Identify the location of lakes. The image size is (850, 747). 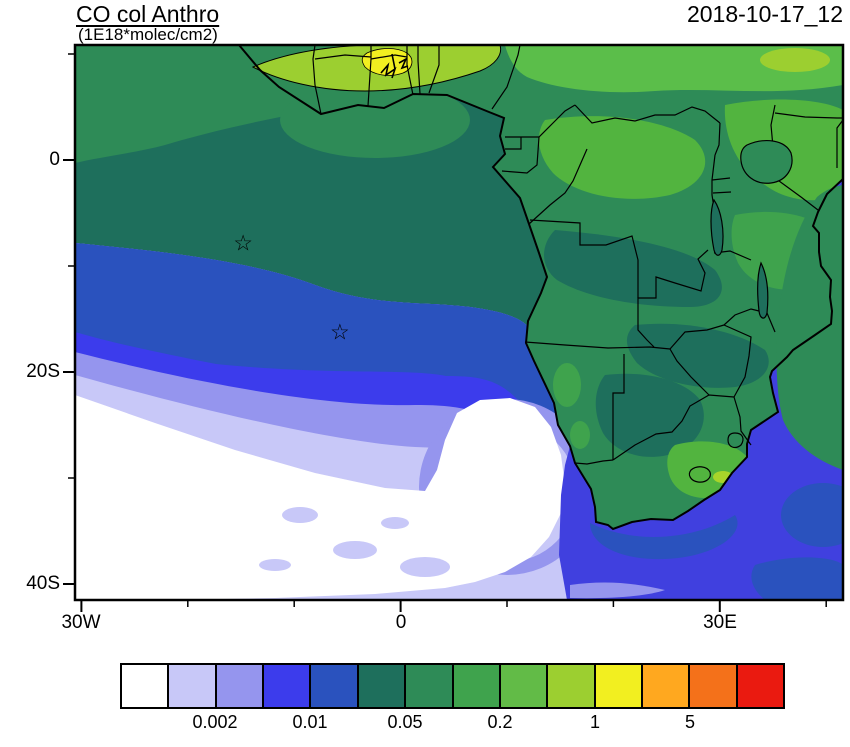
(751, 229).